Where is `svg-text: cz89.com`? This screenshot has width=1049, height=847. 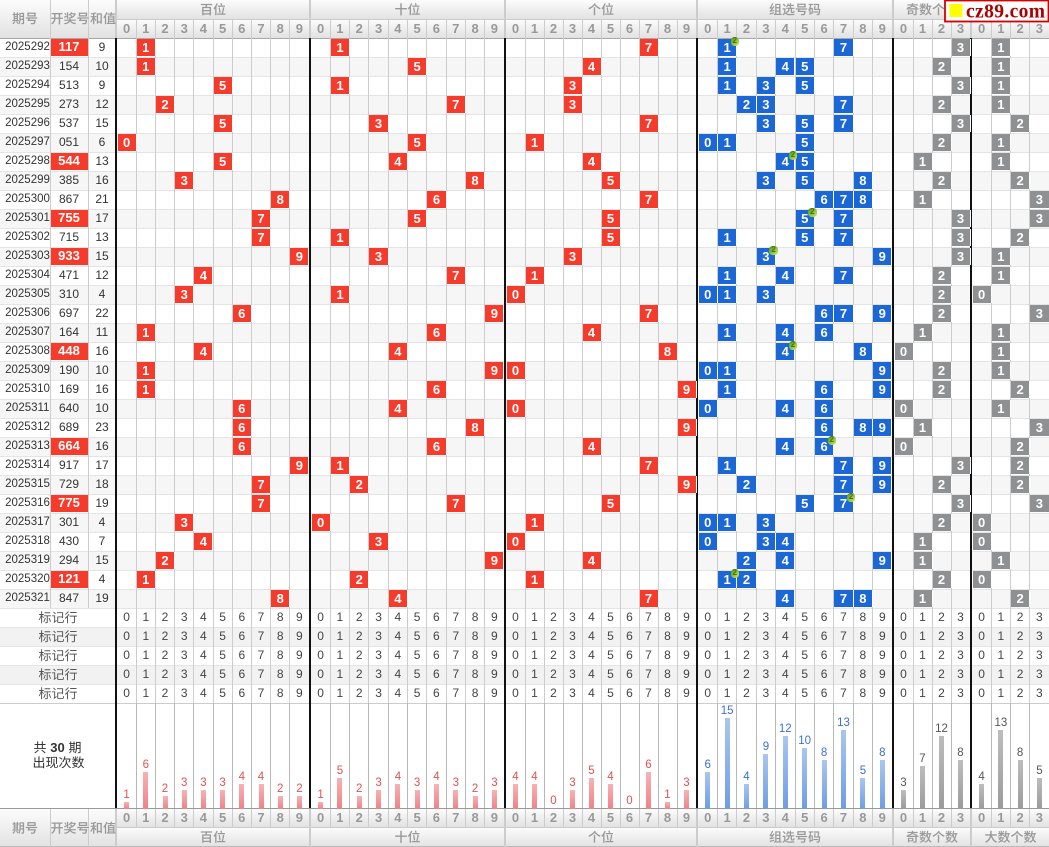 svg-text: cz89.com is located at coordinates (1005, 11).